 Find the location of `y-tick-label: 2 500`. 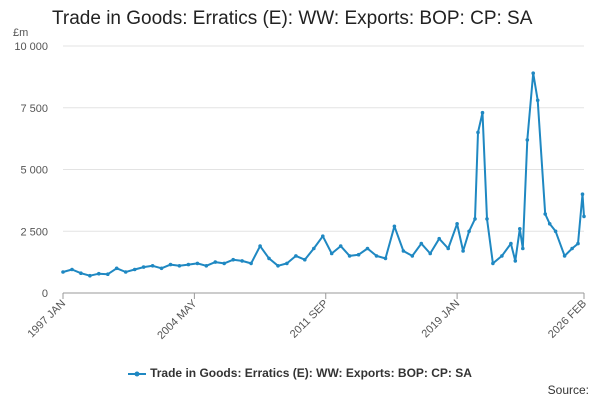

y-tick-label: 2 500 is located at coordinates (34, 232).